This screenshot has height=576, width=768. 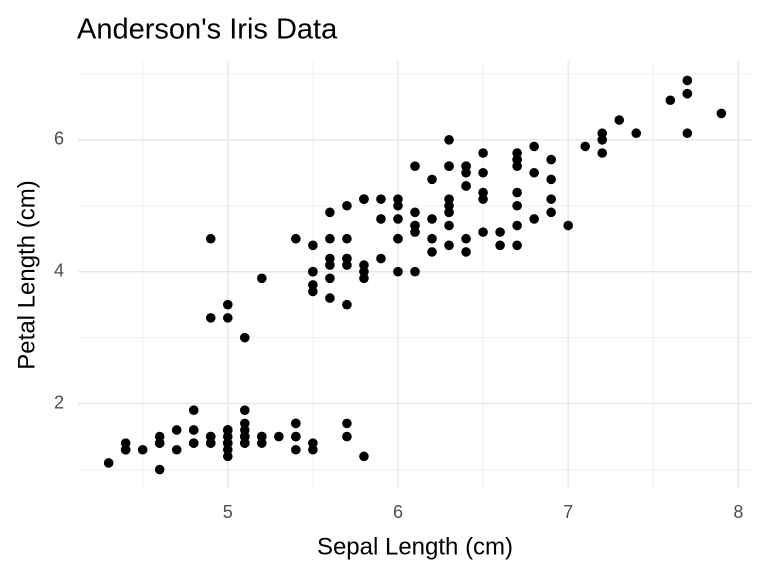 What do you see at coordinates (207, 30) in the screenshot?
I see `chart-title: Anderson's Iris Data` at bounding box center [207, 30].